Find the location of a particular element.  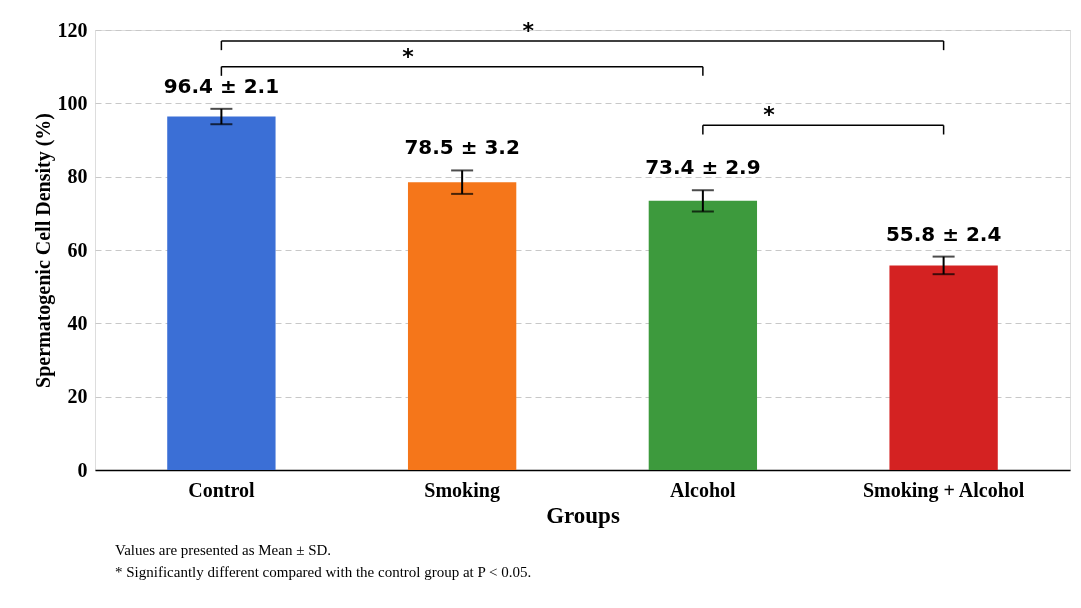

y-tick-label: 100 is located at coordinates (72, 102).